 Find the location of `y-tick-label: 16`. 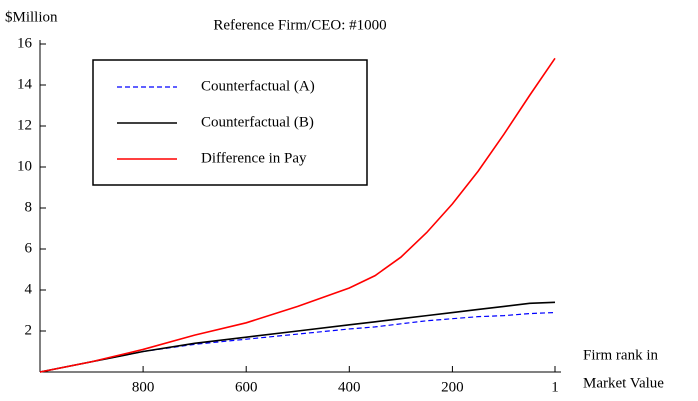

y-tick-label: 16 is located at coordinates (25, 43).